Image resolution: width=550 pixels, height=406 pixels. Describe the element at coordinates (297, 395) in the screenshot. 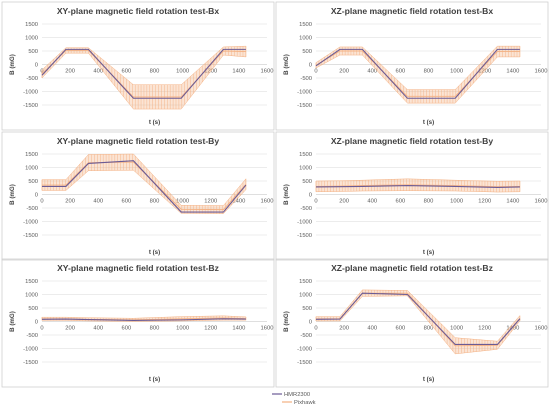

I see `legend-hmr2300-label: HMR2300` at that location.